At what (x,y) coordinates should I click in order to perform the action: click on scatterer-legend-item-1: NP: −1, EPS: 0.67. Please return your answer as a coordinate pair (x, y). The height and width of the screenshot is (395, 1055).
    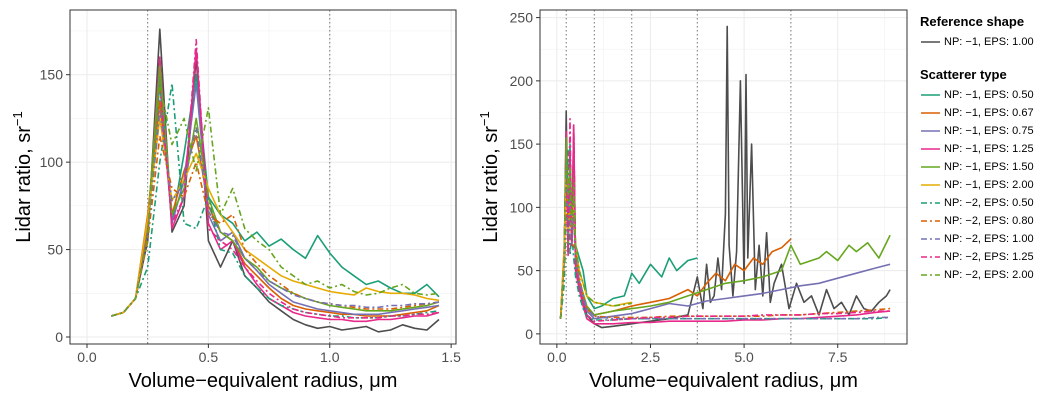
    Looking at the image, I should click on (986, 113).